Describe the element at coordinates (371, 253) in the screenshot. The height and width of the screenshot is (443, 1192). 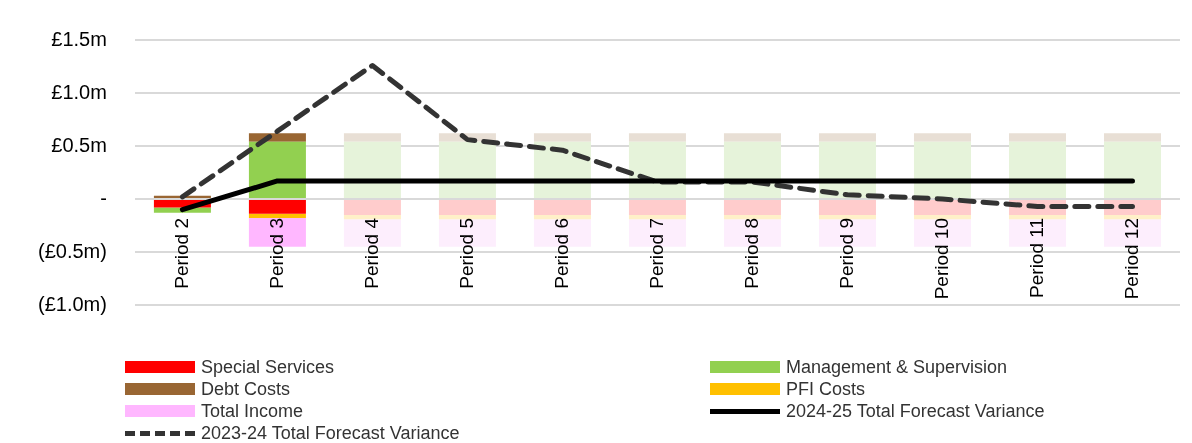
I see `x-tick-label: Period 4` at that location.